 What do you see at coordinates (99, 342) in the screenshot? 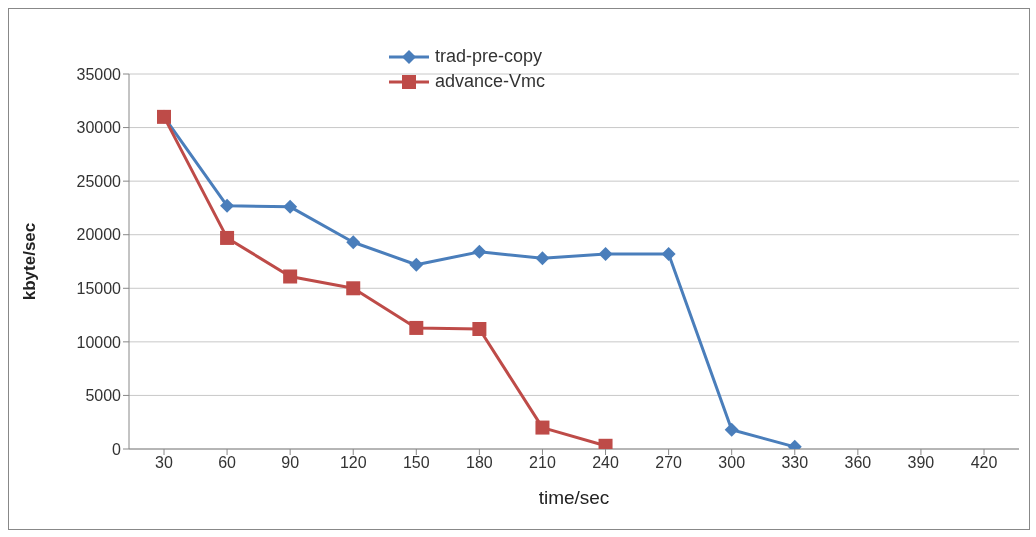
I see `y-tick-label: 10000` at bounding box center [99, 342].